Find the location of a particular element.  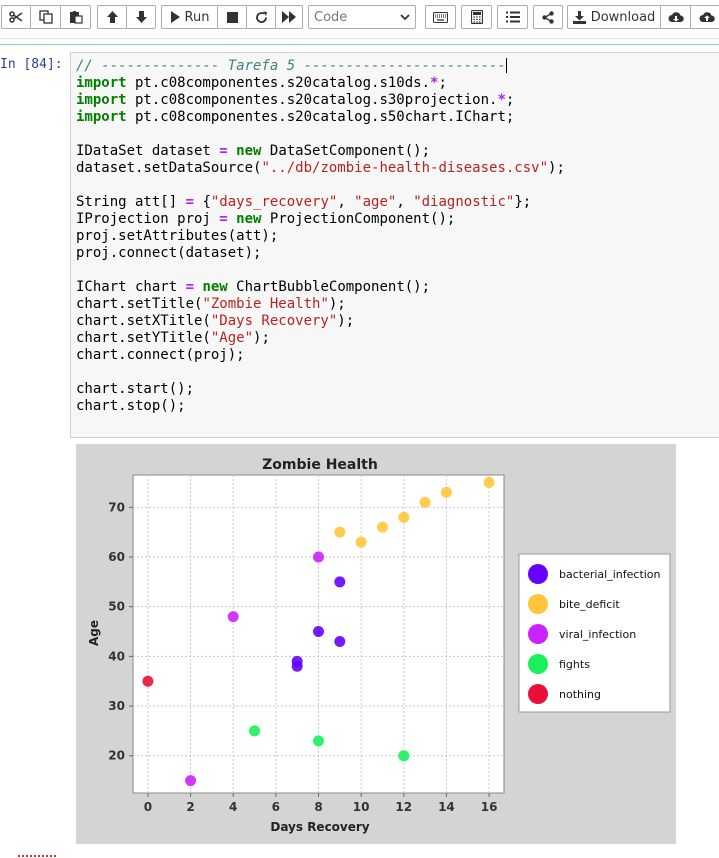

x-tick-label: 16 is located at coordinates (489, 807).